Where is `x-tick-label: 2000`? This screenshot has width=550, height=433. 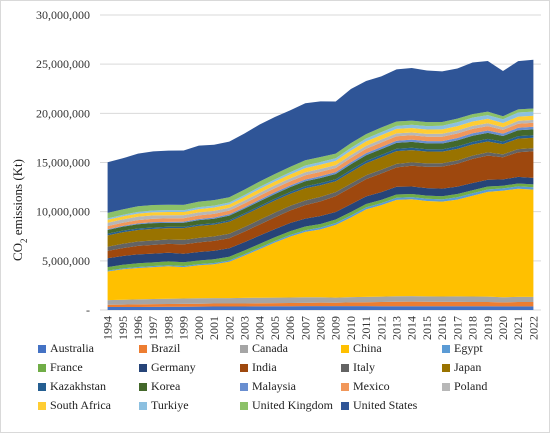
x-tick-label: 2000 is located at coordinates (199, 328).